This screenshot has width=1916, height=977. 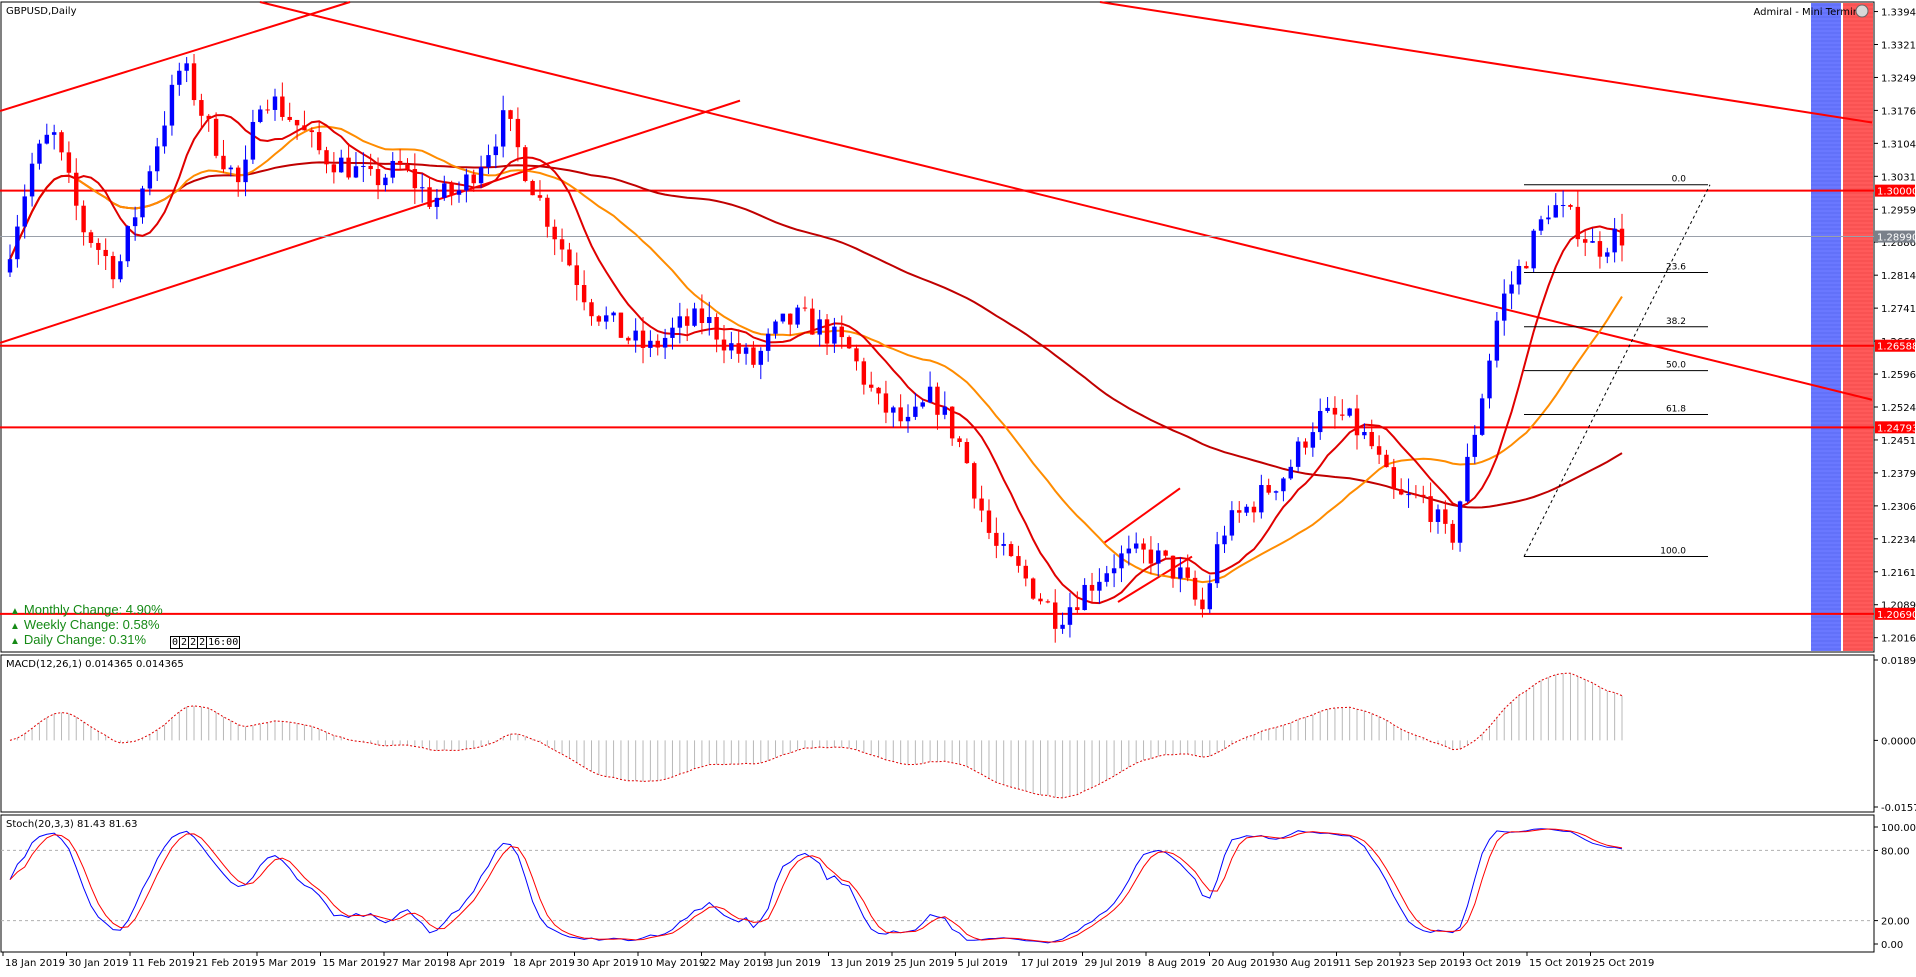 What do you see at coordinates (1676, 410) in the screenshot?
I see `fib-level-label: 61.8` at bounding box center [1676, 410].